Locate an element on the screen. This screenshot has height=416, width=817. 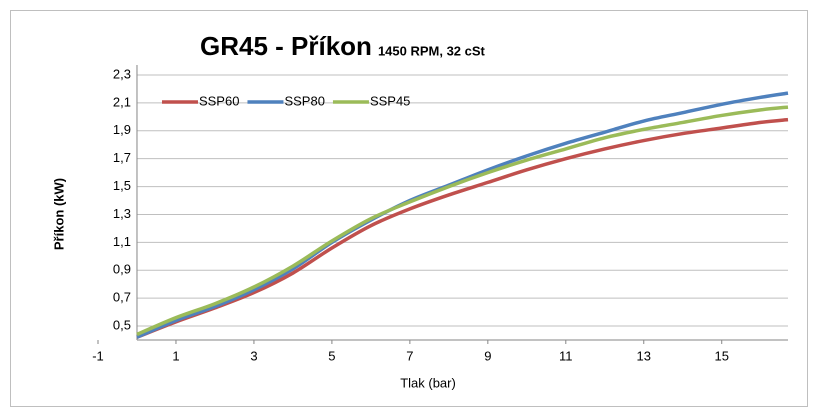
y-tick-label: 0,9 is located at coordinates (122, 269).